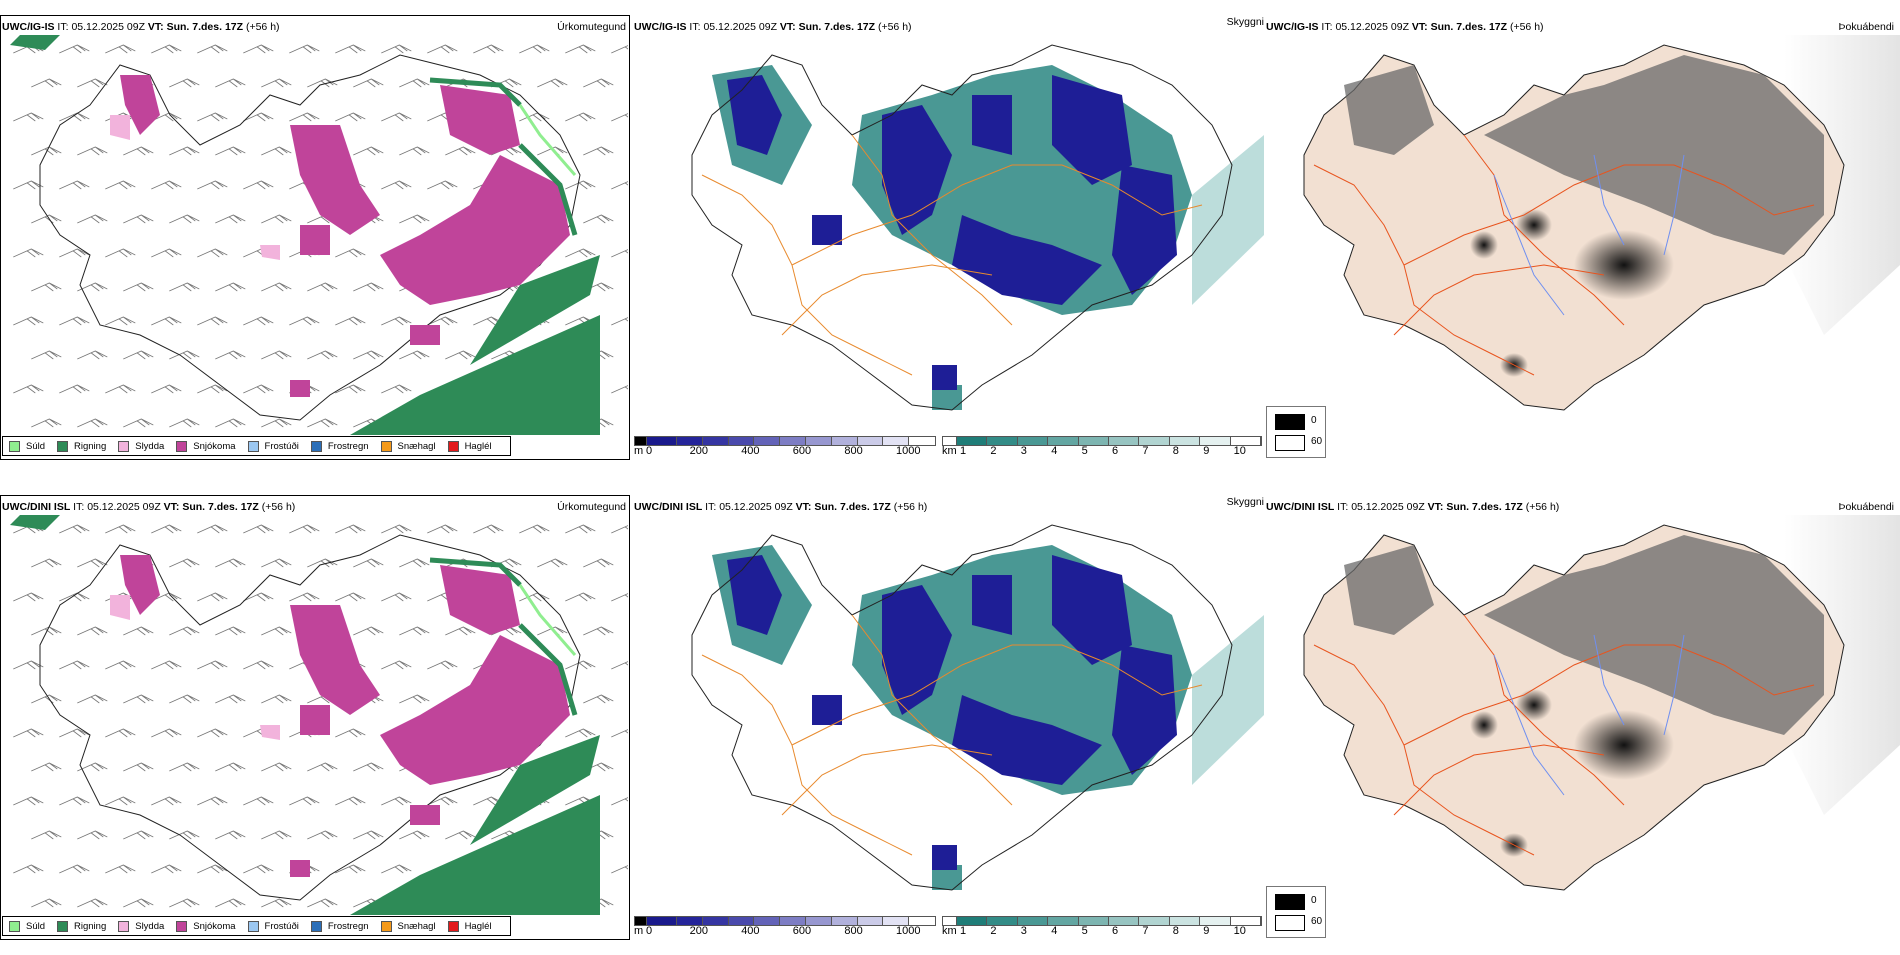  What do you see at coordinates (649, 931) in the screenshot?
I see `cloudbase-tick-label: 0` at bounding box center [649, 931].